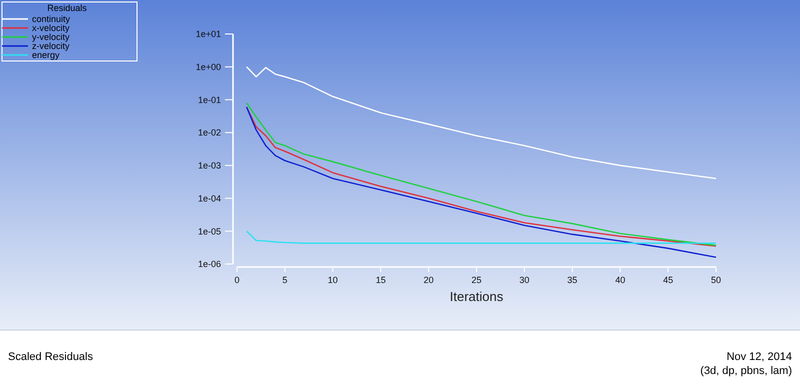  Describe the element at coordinates (209, 99) in the screenshot. I see `y-tick-label: 1e-01` at that location.